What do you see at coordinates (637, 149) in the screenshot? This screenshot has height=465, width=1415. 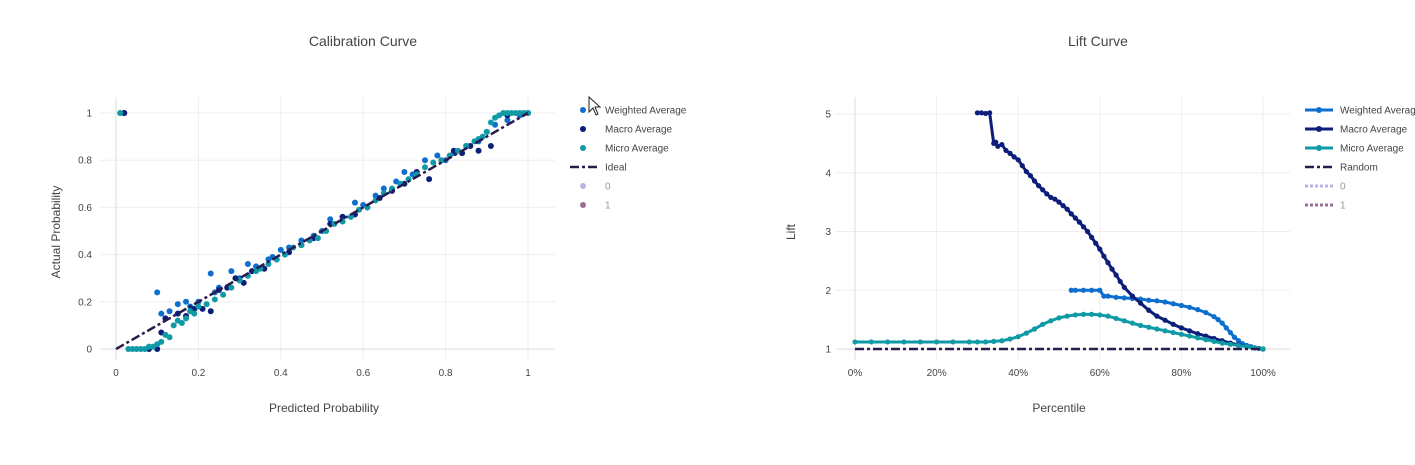 I see `legend-label: Micro Average` at bounding box center [637, 149].